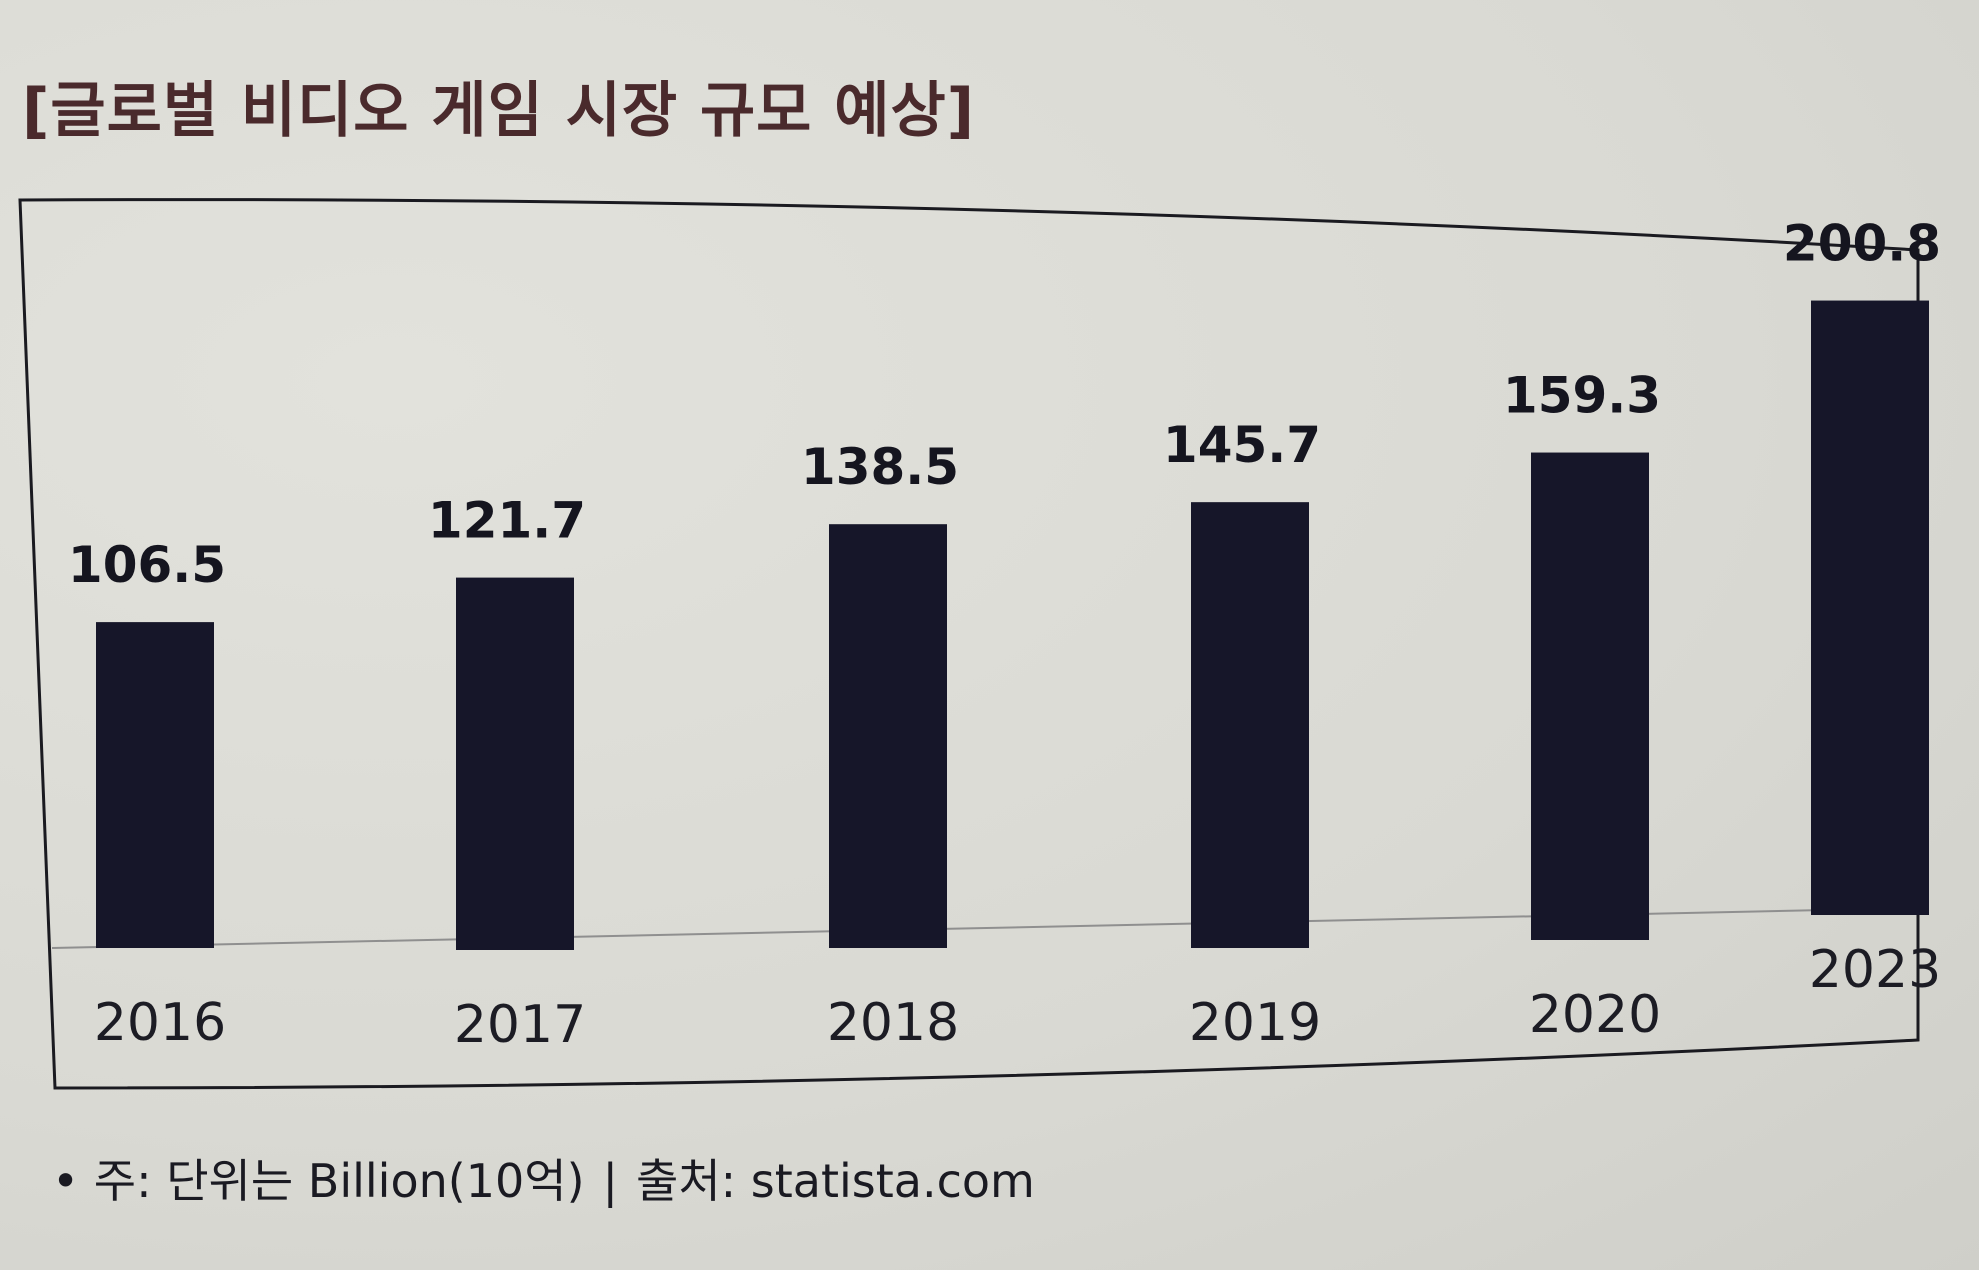 The width and height of the screenshot is (1979, 1270). I want to click on bar-2023, so click(1870, 607).